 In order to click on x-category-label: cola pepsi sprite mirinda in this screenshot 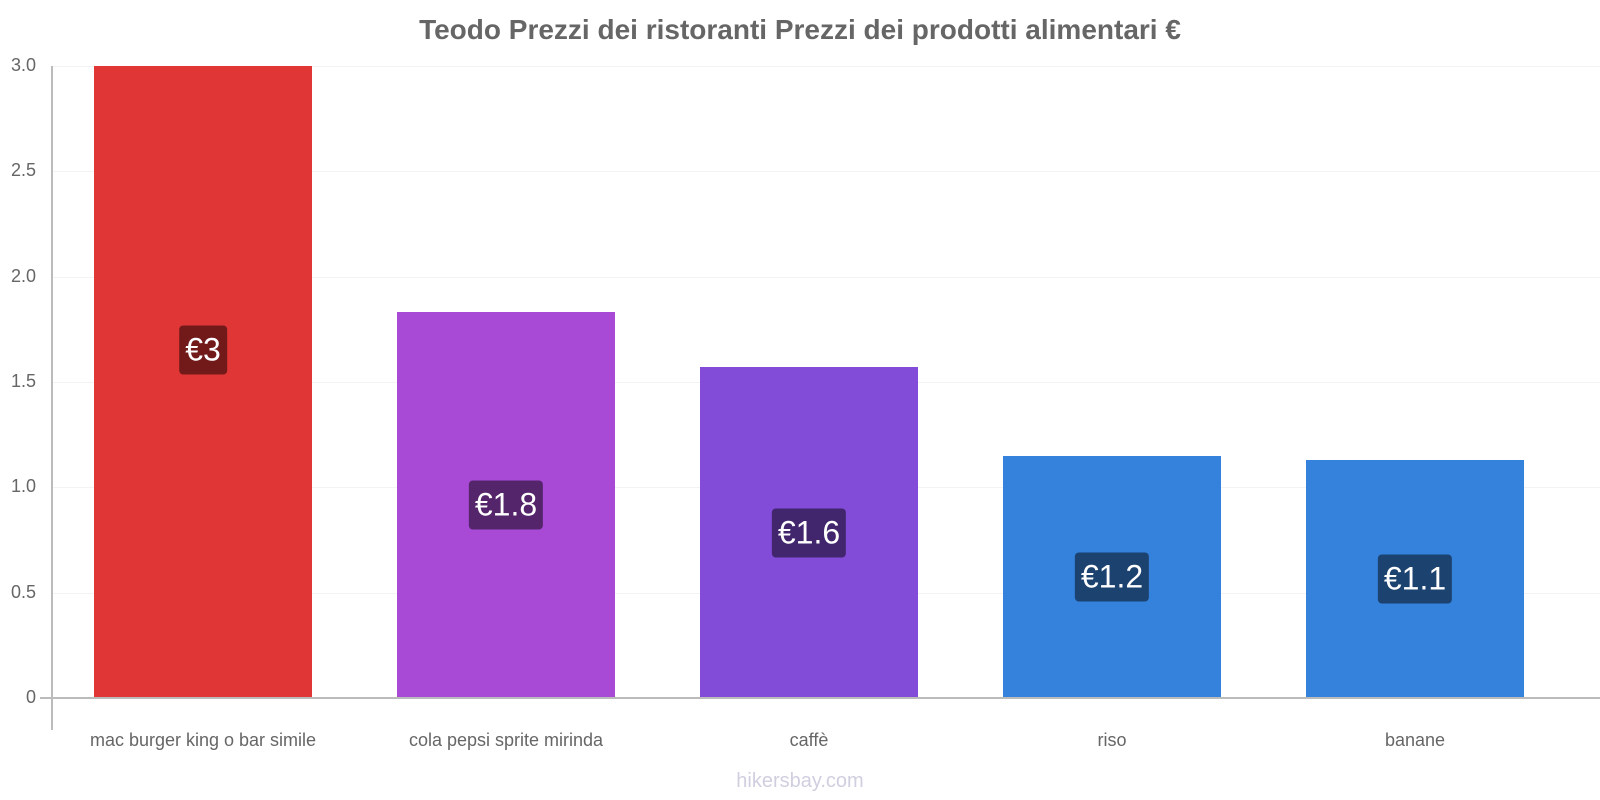, I will do `click(506, 740)`.